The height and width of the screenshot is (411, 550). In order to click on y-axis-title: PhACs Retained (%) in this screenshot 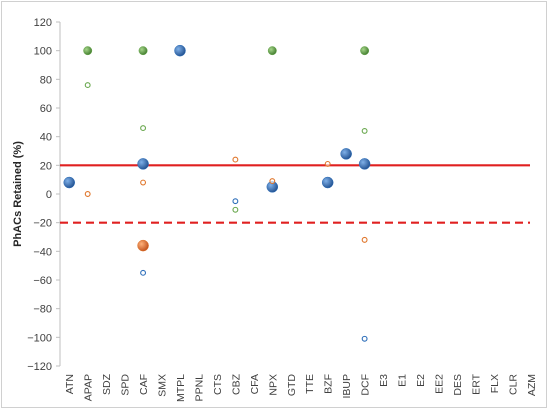, I will do `click(18, 194)`.